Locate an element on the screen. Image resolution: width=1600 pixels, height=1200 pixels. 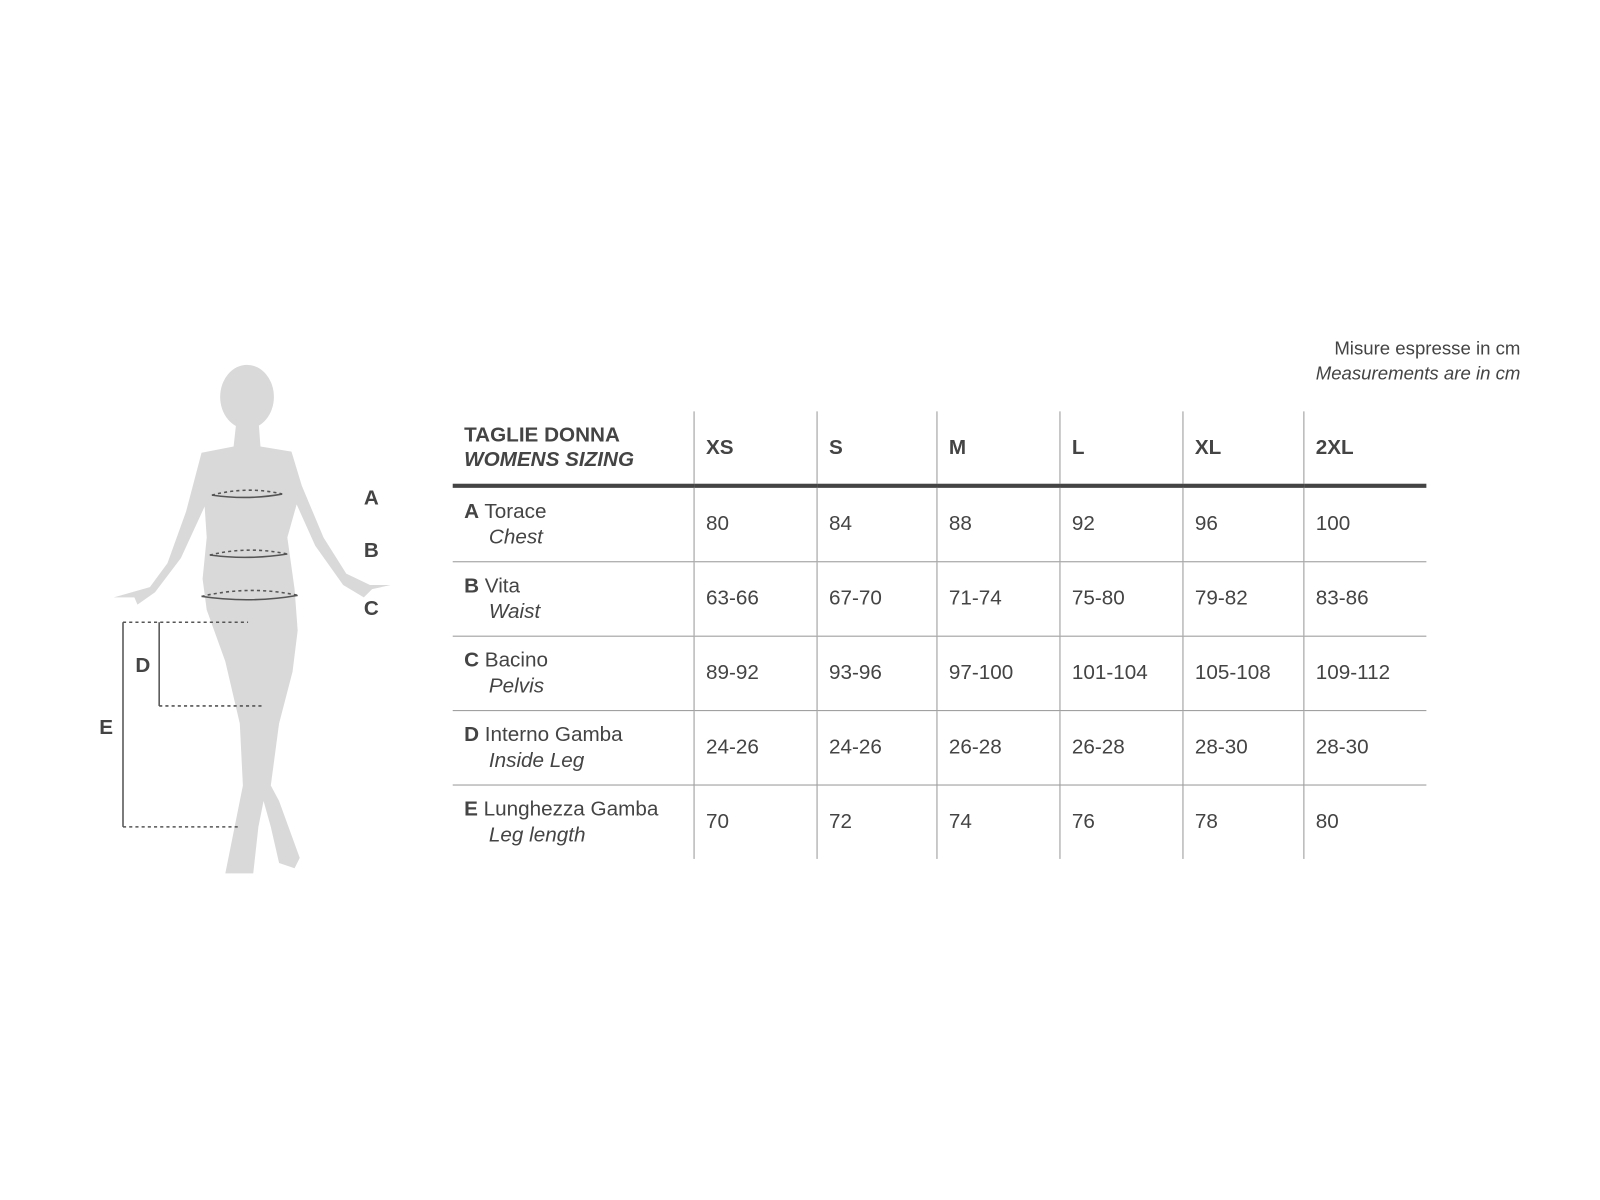
label-b: B is located at coordinates (371, 550).